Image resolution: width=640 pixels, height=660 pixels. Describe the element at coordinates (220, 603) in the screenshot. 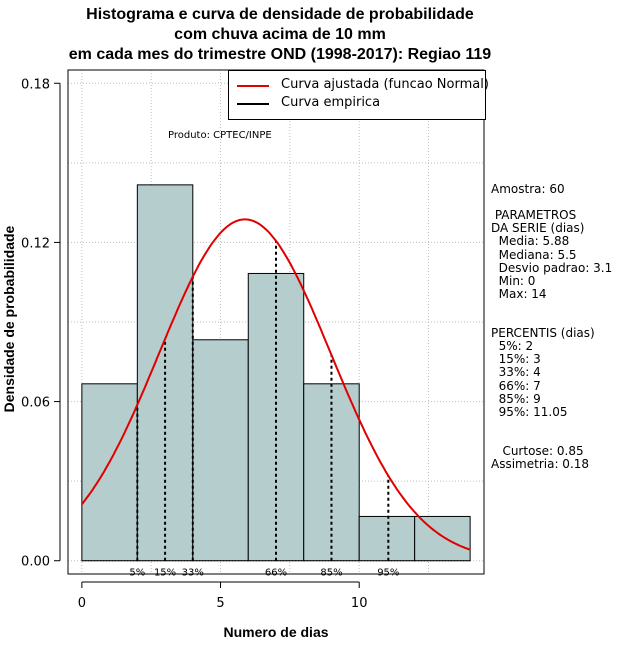

I see `x-tick-label: 5` at that location.